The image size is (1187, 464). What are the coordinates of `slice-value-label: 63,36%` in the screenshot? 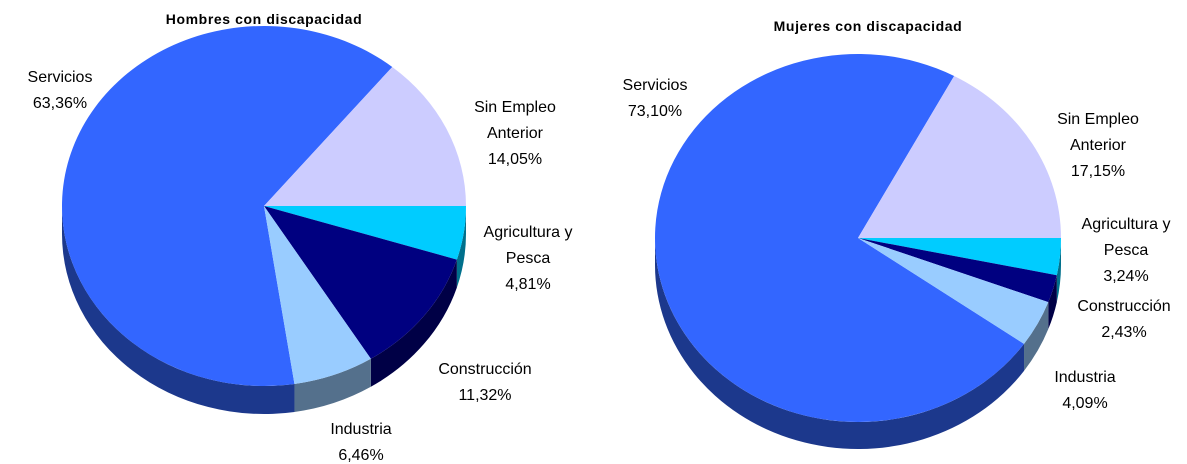 It's located at (60, 103).